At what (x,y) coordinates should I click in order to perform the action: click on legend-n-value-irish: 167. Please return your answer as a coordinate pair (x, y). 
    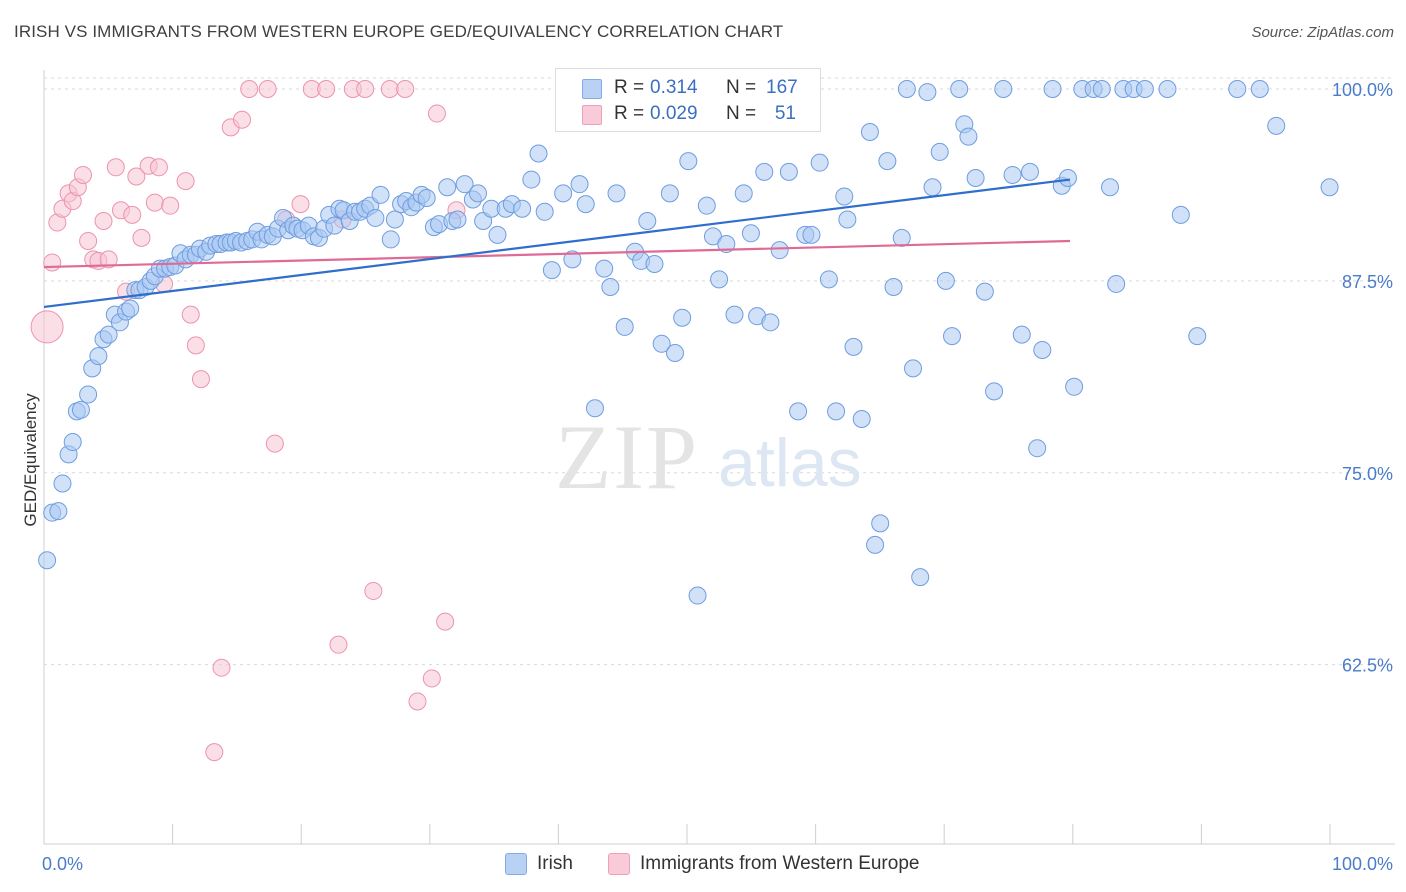
    Looking at the image, I should click on (782, 87).